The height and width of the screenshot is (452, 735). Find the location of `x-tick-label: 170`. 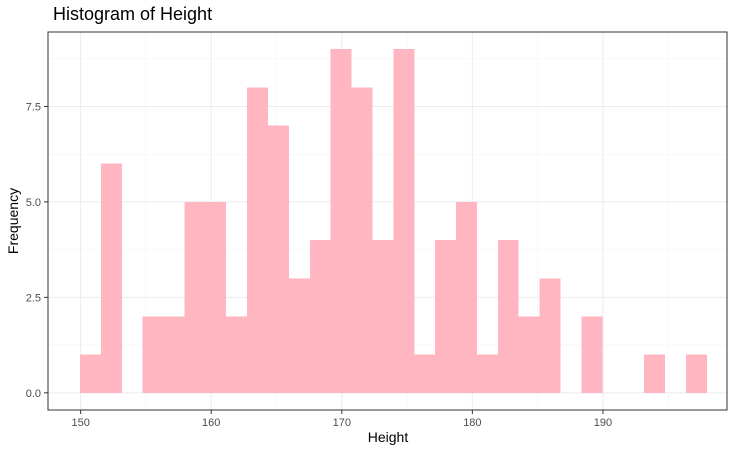

x-tick-label: 170 is located at coordinates (342, 423).